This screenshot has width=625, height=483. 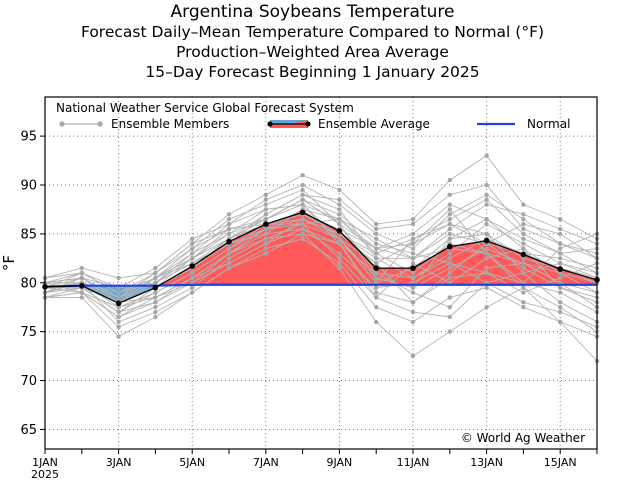 What do you see at coordinates (28, 430) in the screenshot?
I see `ytick-label-65: 65` at bounding box center [28, 430].